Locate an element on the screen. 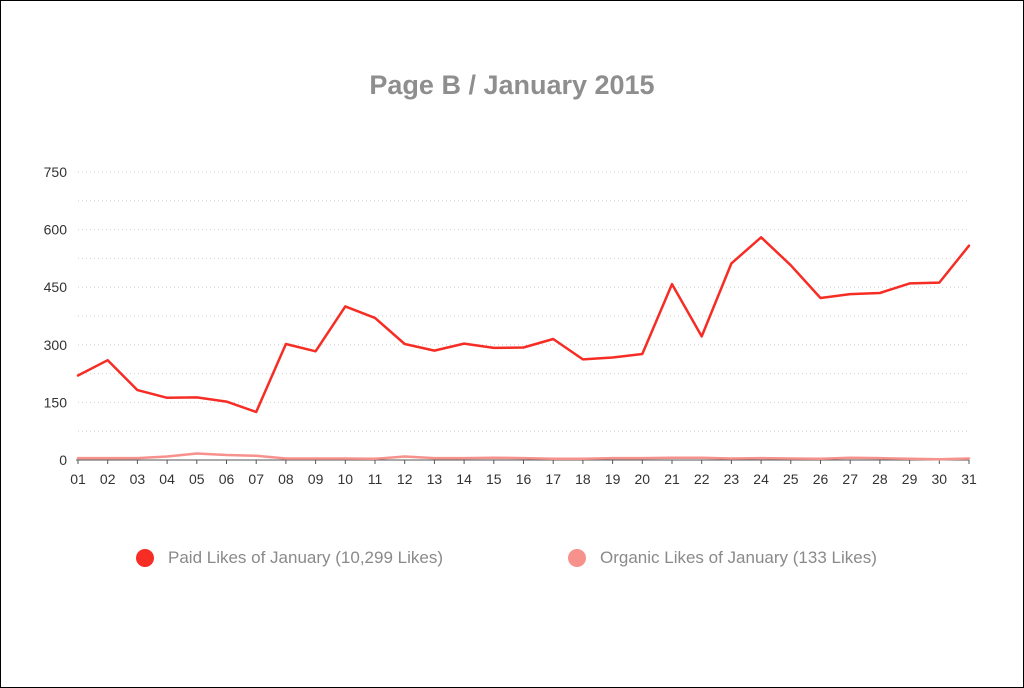  x-tick-label: 10 is located at coordinates (346, 479).